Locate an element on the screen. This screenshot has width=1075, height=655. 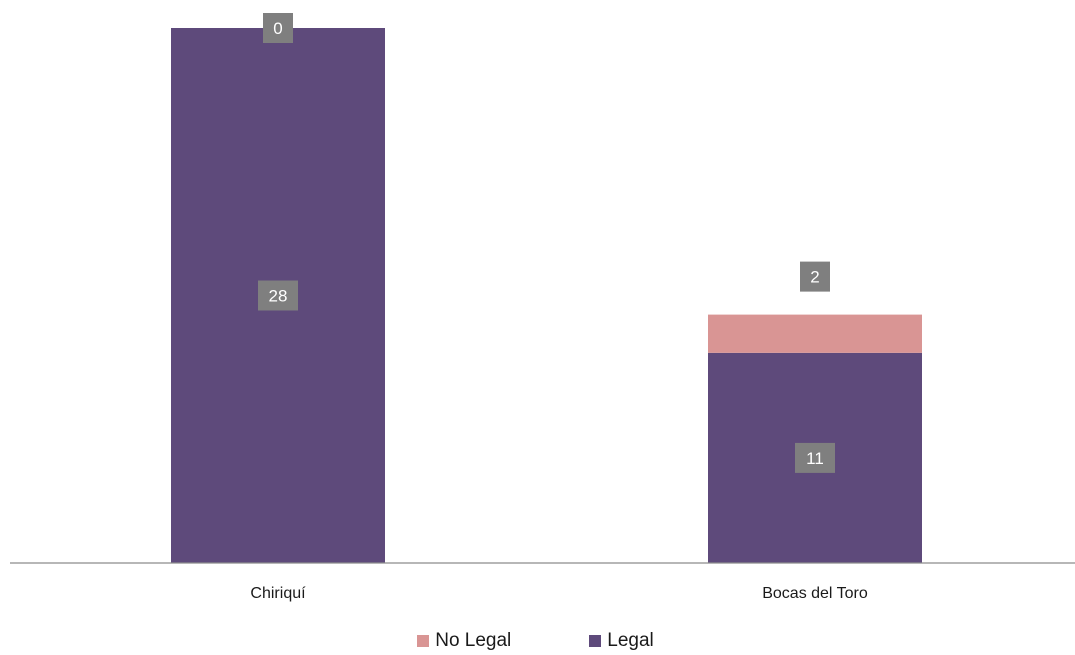
data-label-bocas-del-toro-no-legal: 2 is located at coordinates (815, 276).